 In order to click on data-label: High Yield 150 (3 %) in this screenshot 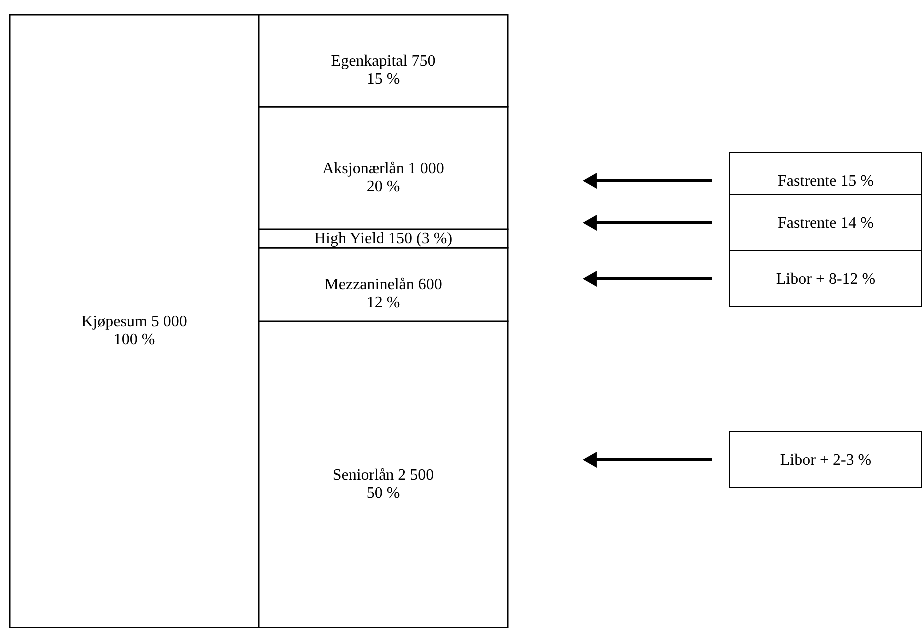, I will do `click(383, 239)`.